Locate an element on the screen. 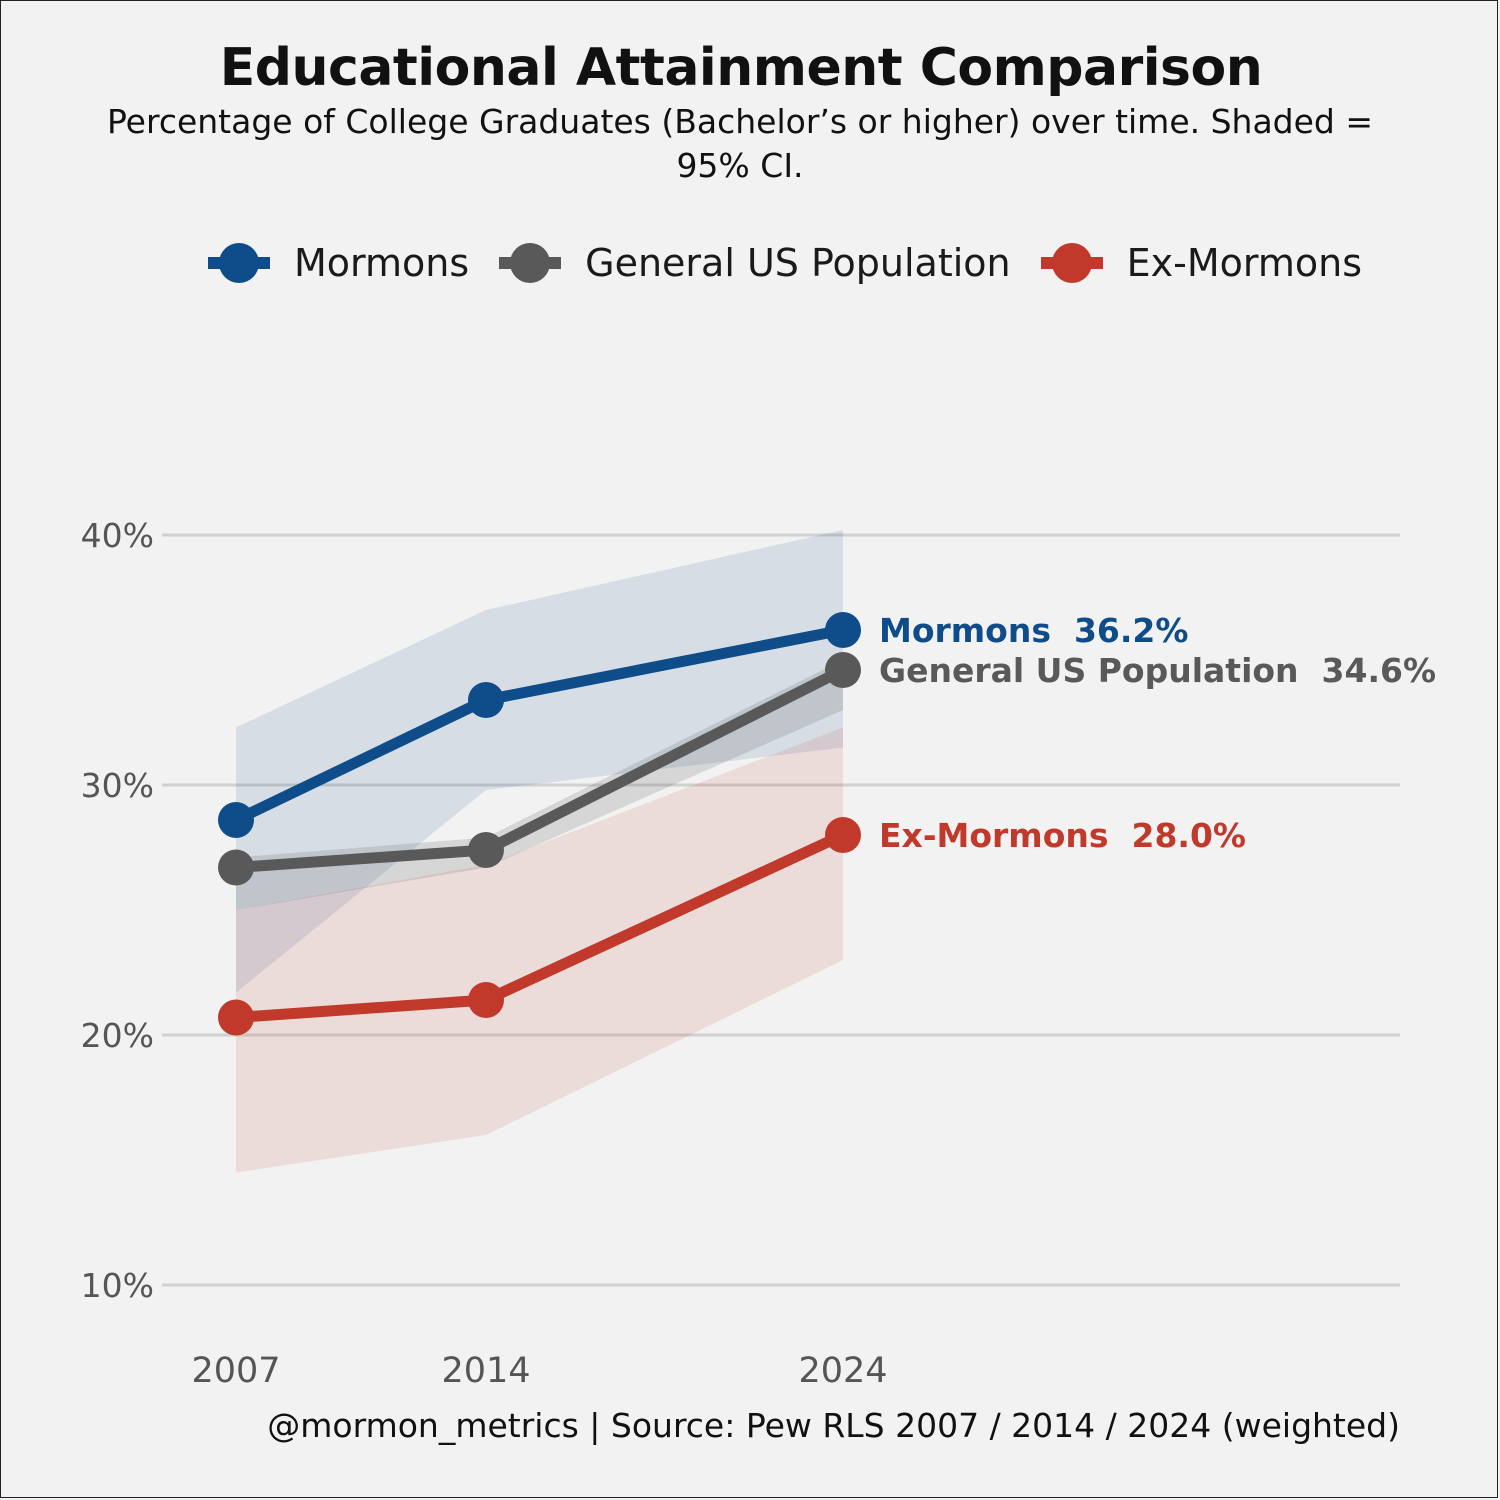  x-tick-label-2024: 2024 is located at coordinates (842, 1371).